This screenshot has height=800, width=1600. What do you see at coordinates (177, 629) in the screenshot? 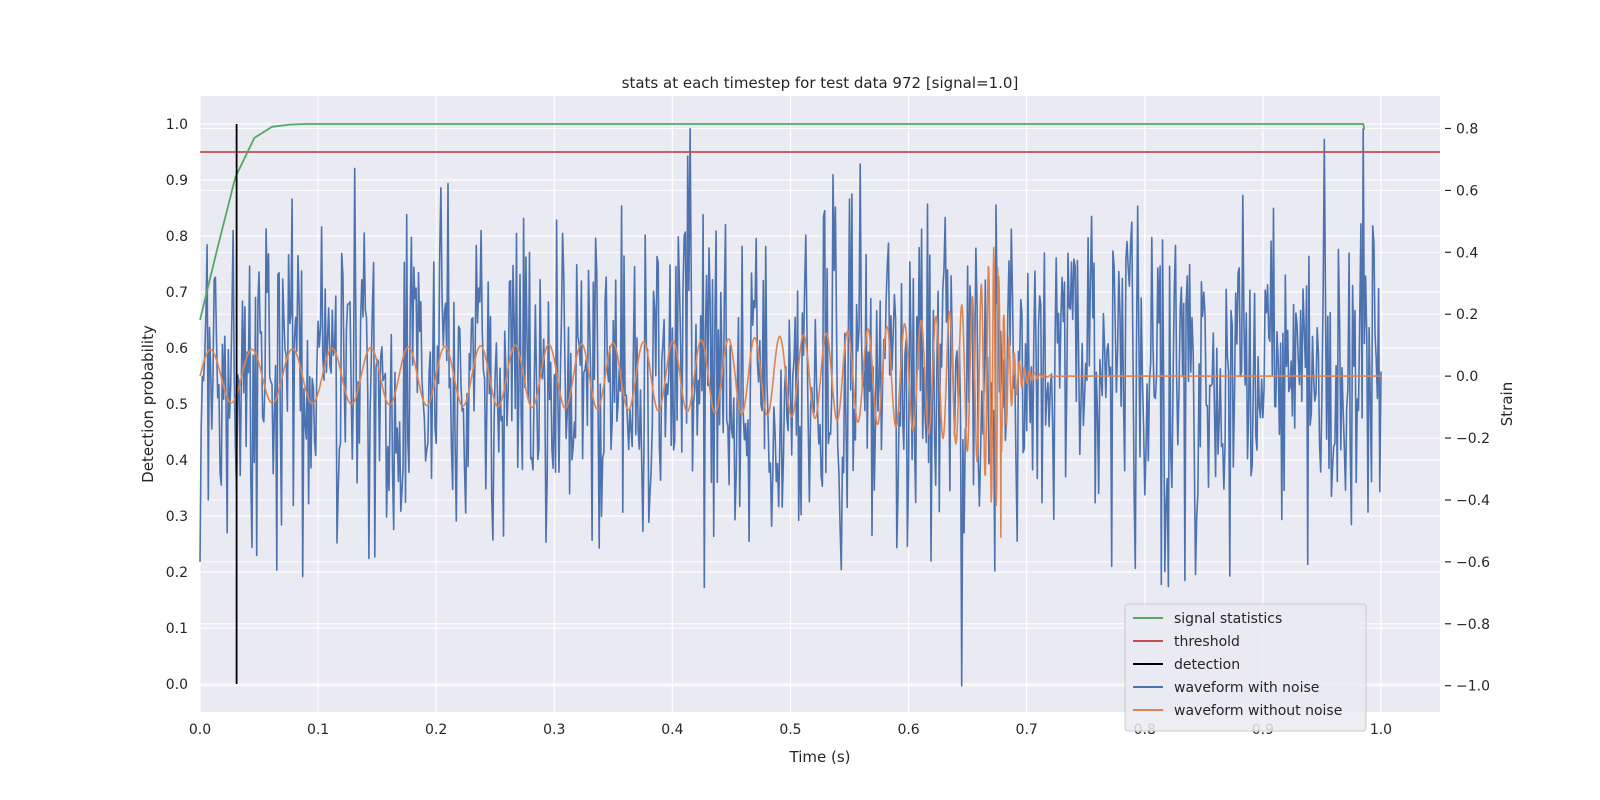
I see `y-left-tick-label: 0.1` at bounding box center [177, 629].